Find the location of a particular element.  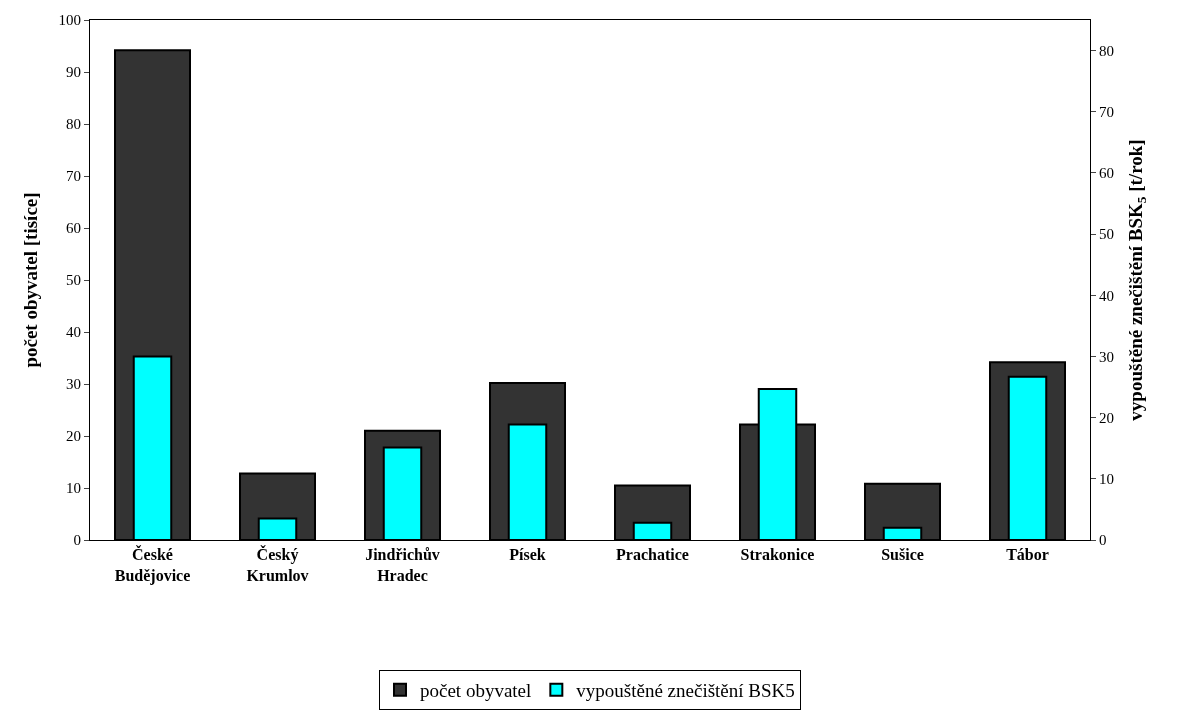

x-tick-label: Tábor is located at coordinates (1027, 555).